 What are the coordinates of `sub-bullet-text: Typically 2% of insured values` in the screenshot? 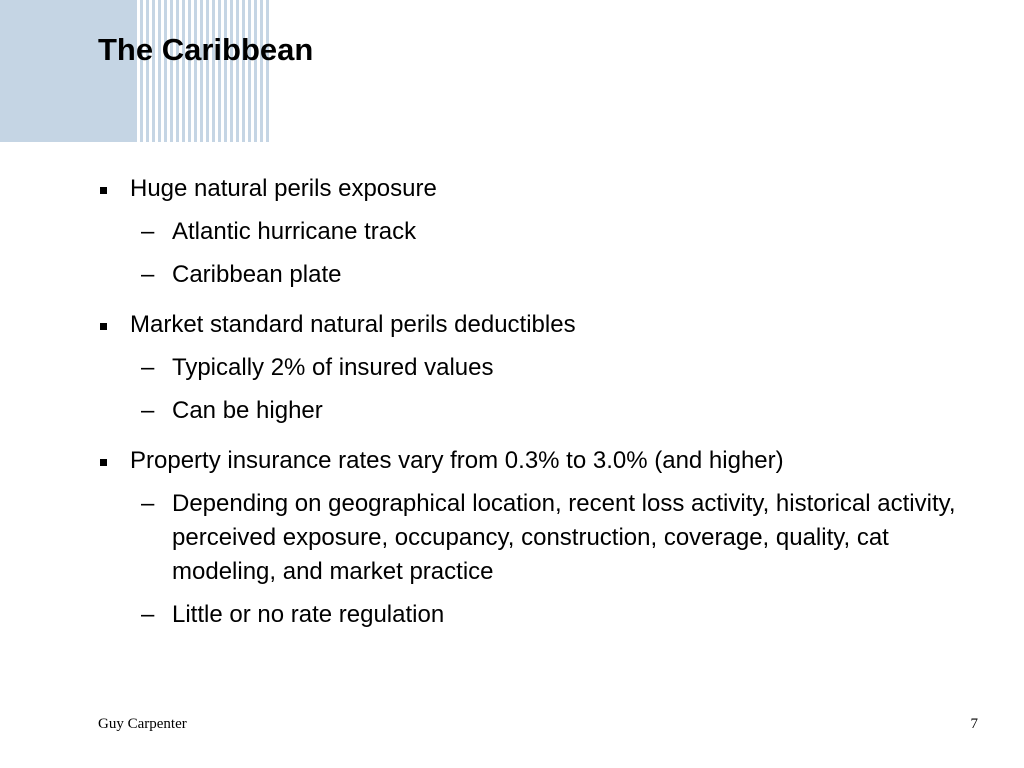 It's located at (333, 367).